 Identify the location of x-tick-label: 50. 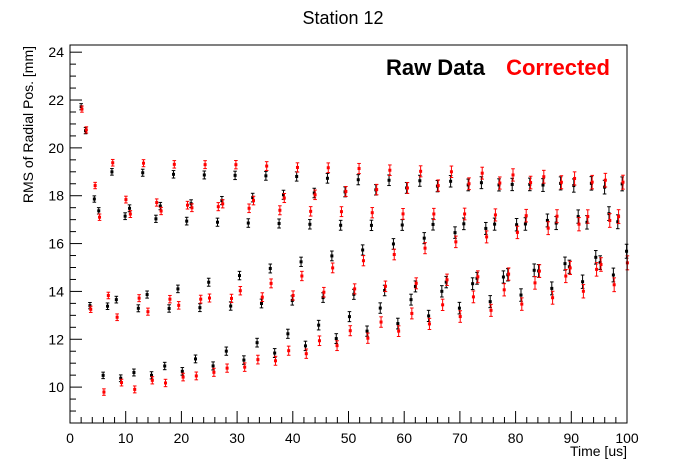
(349, 438).